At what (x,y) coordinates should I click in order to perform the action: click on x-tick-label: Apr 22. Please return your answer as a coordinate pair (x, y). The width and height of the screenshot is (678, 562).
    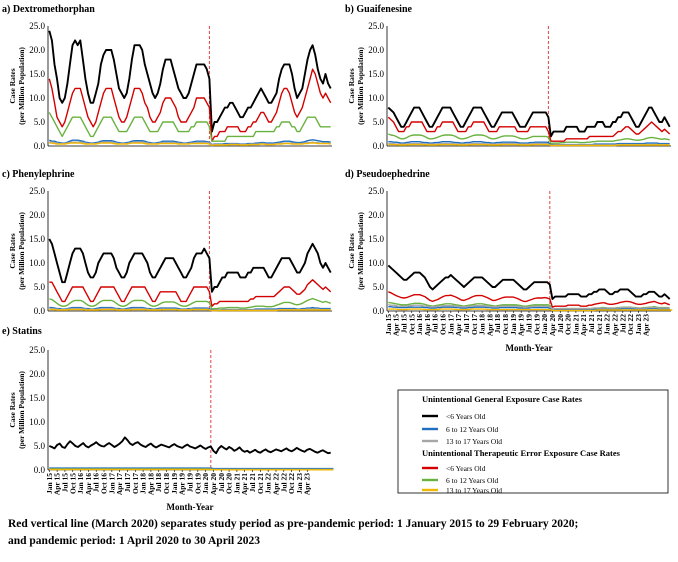
    Looking at the image, I should click on (275, 484).